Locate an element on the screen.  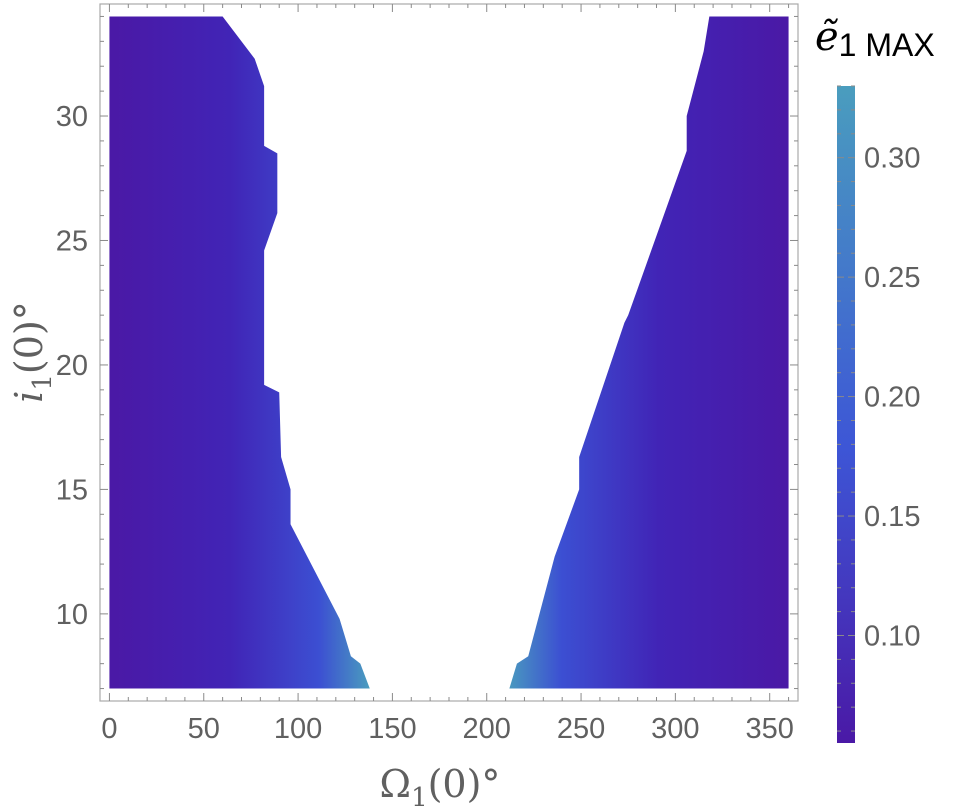
x-tick-label: 100 is located at coordinates (298, 729).